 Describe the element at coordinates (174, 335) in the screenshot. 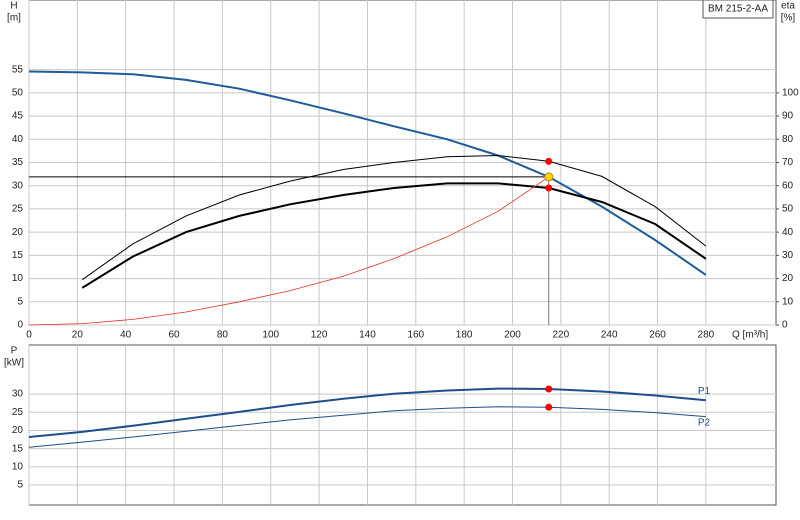

I see `x-tick-label: 60` at that location.